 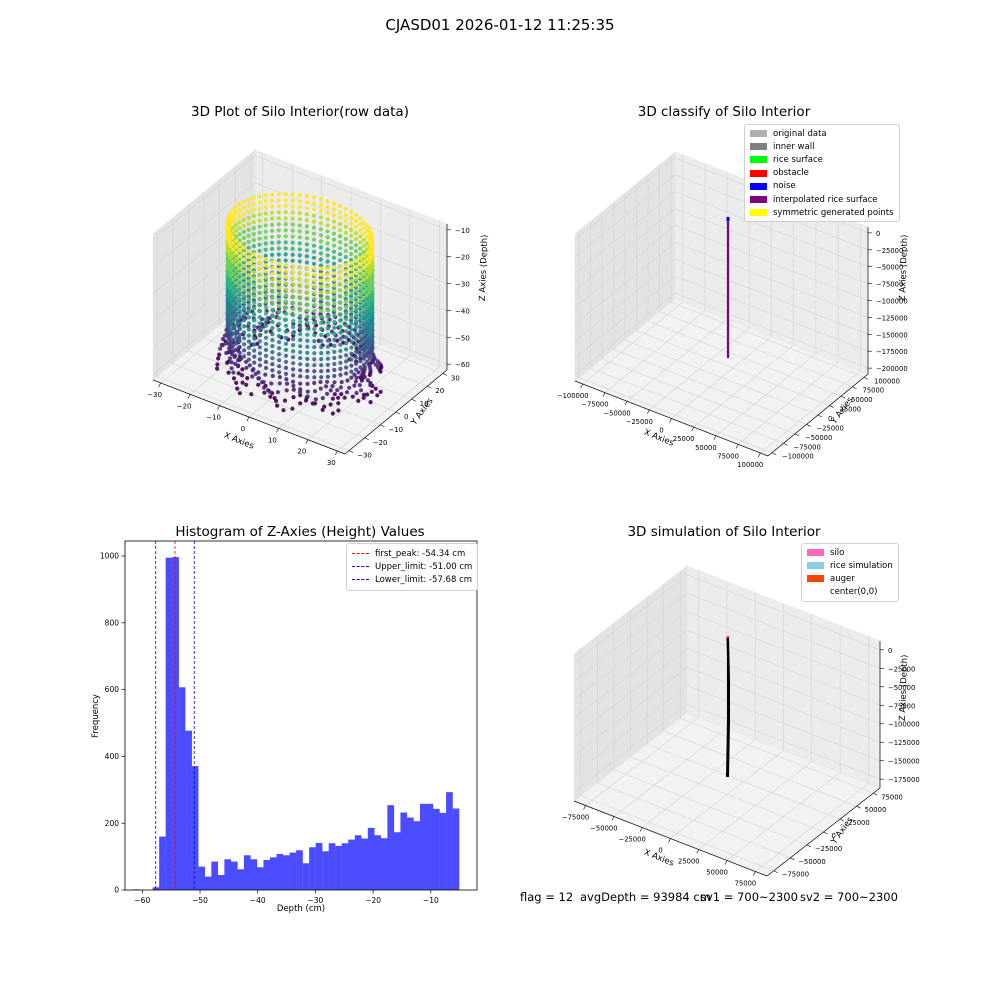 What do you see at coordinates (462, 258) in the screenshot?
I see `z-tick-label: −20` at bounding box center [462, 258].